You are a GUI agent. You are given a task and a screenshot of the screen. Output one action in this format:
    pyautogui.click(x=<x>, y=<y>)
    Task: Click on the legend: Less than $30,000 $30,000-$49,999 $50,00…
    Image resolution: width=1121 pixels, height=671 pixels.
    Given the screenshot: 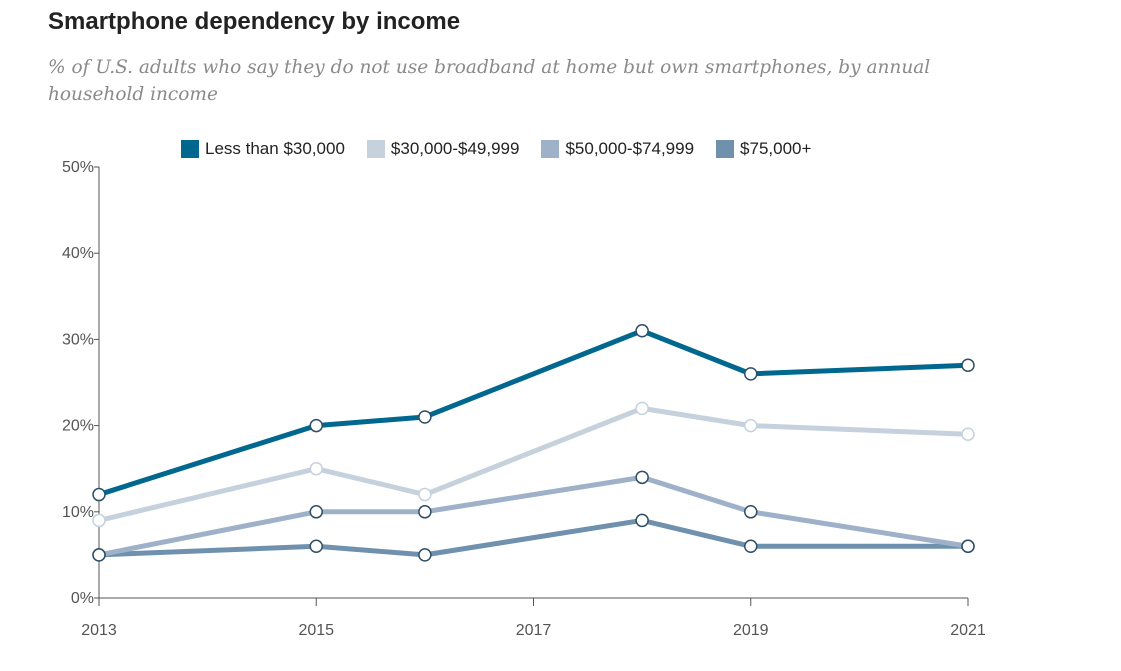 What is the action you would take?
    pyautogui.click(x=507, y=149)
    